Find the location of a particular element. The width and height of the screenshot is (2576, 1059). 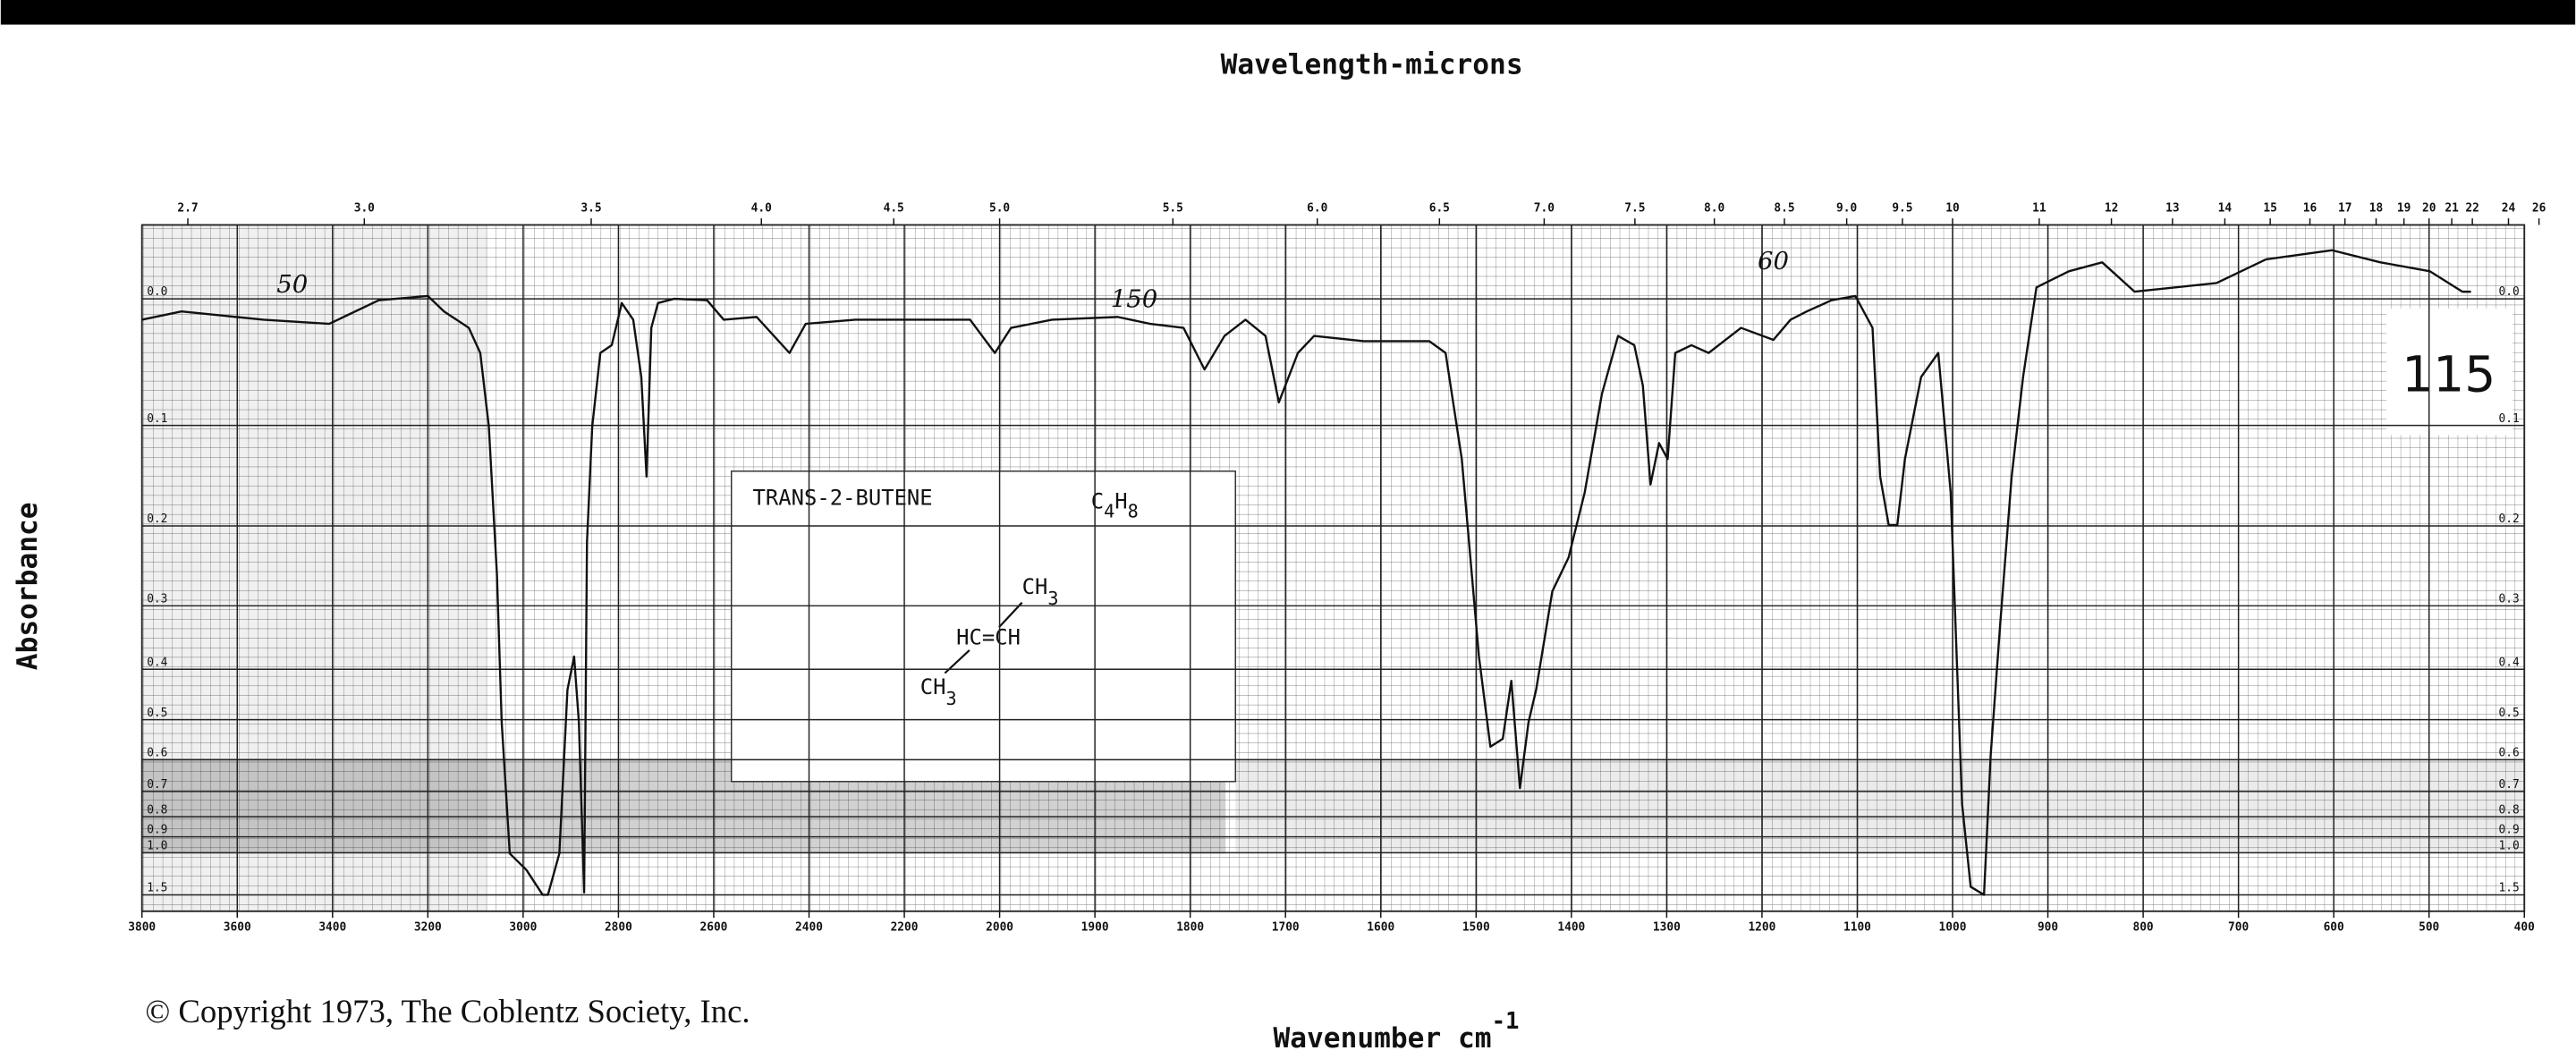

x-tick-label: 1400 is located at coordinates (1571, 928).